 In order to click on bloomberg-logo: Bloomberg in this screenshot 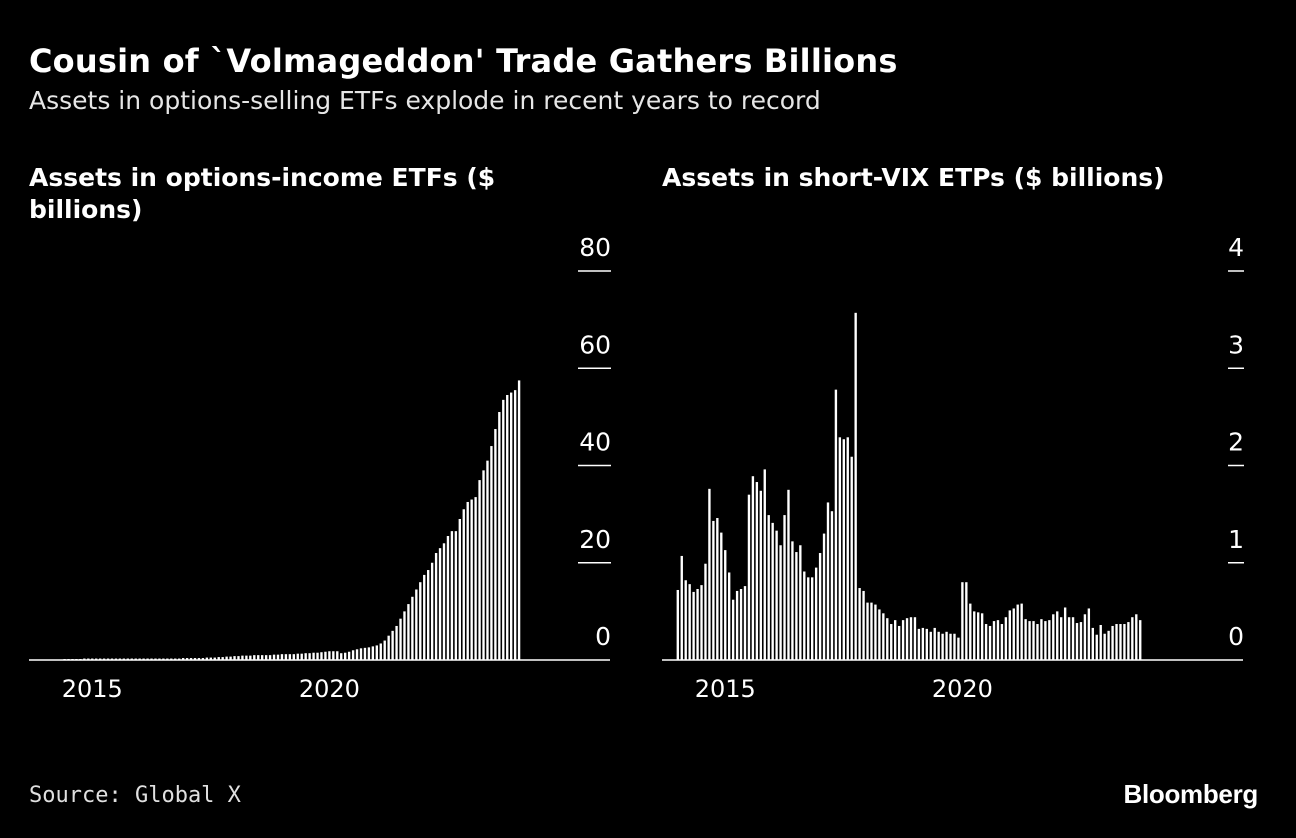, I will do `click(1190, 794)`.